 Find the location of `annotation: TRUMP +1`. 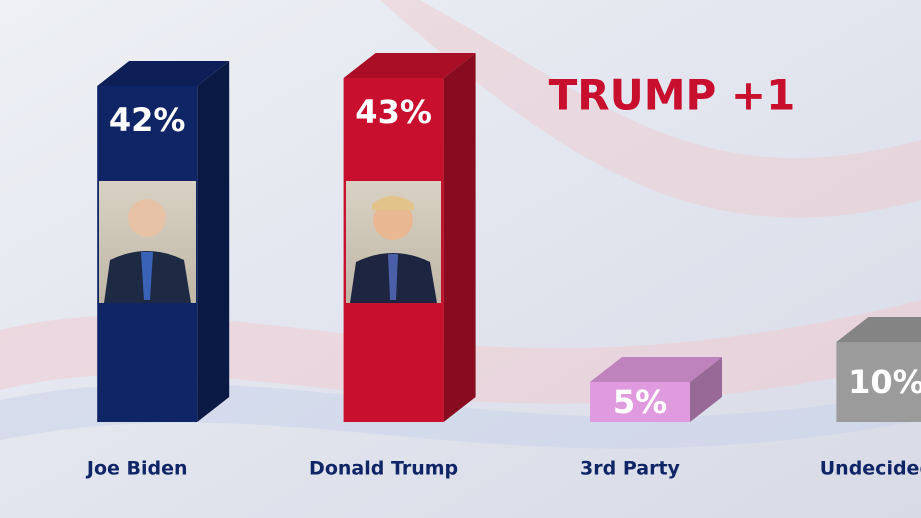

annotation: TRUMP +1 is located at coordinates (672, 95).